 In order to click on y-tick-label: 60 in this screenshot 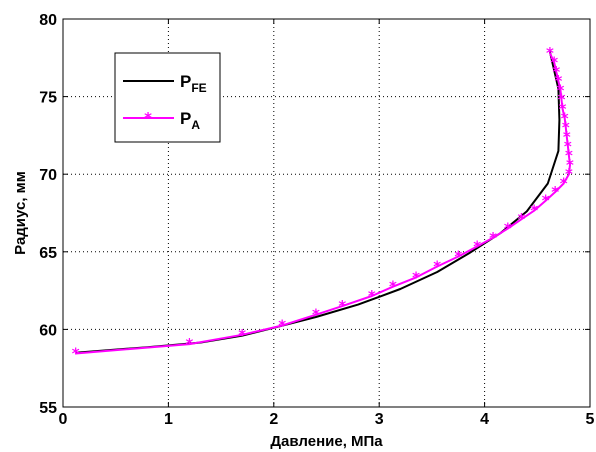, I will do `click(48, 330)`.